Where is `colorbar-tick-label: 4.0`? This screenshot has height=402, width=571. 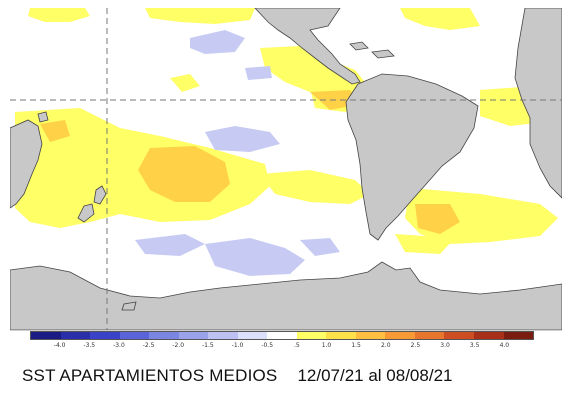
colorbar-tick-label: 4.0 is located at coordinates (504, 345).